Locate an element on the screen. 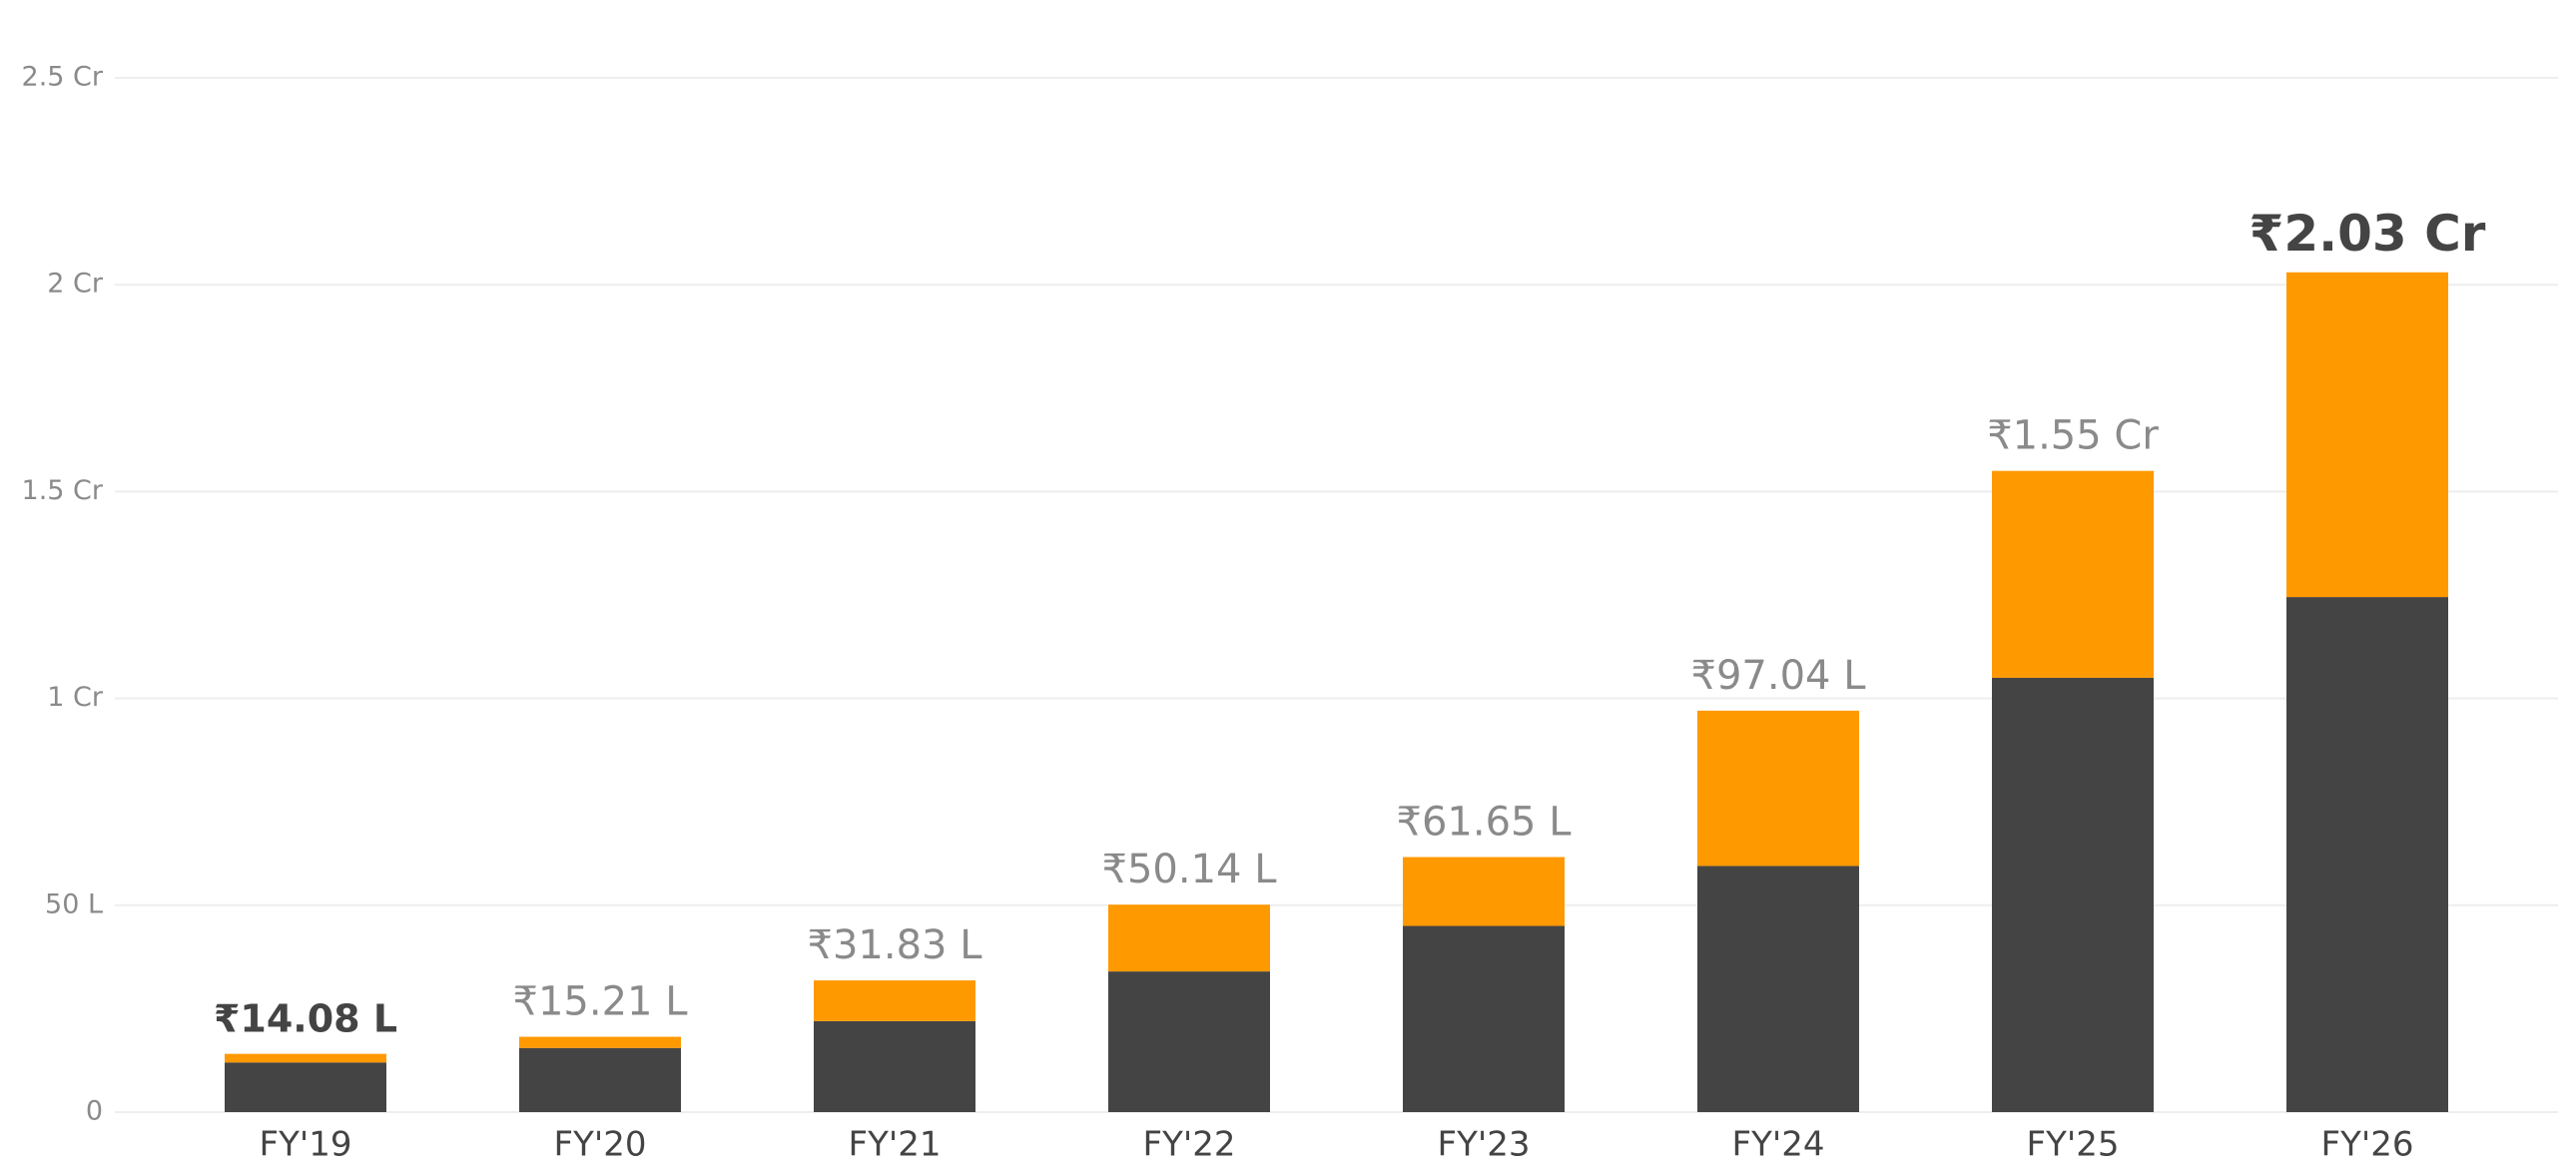 The image size is (2576, 1175). bar-total-label: ₹14.08 L is located at coordinates (305, 1019).